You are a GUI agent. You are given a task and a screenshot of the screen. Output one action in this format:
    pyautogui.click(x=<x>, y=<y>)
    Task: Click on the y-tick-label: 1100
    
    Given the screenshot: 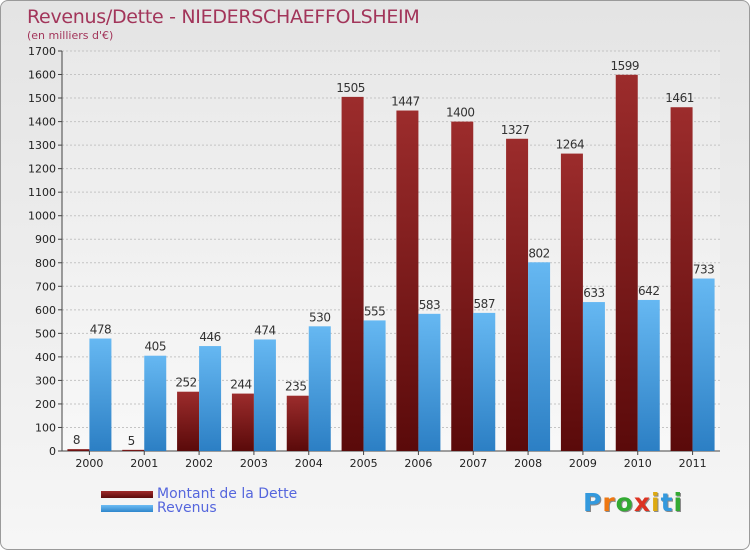 What is the action you would take?
    pyautogui.click(x=42, y=192)
    